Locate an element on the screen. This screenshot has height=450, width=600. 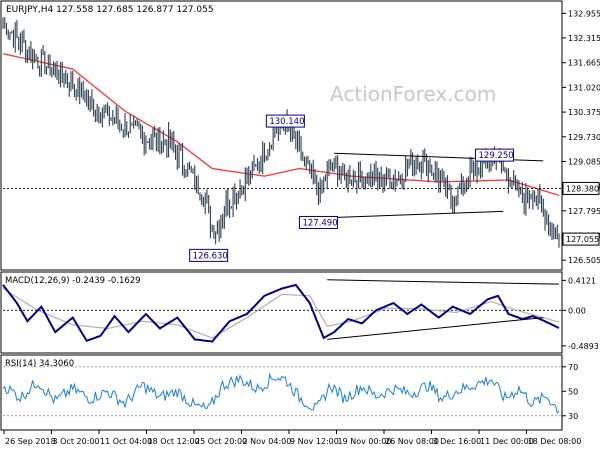
price-tick-label: 132.955 is located at coordinates (584, 13).